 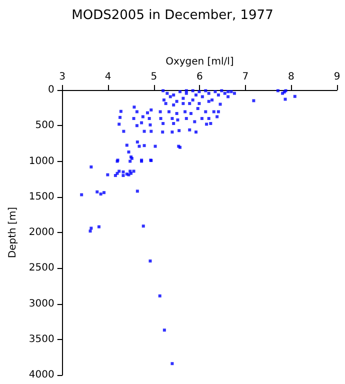 What do you see at coordinates (200, 62) in the screenshot?
I see `x-axis-title: Oxygen [ml/l]` at bounding box center [200, 62].